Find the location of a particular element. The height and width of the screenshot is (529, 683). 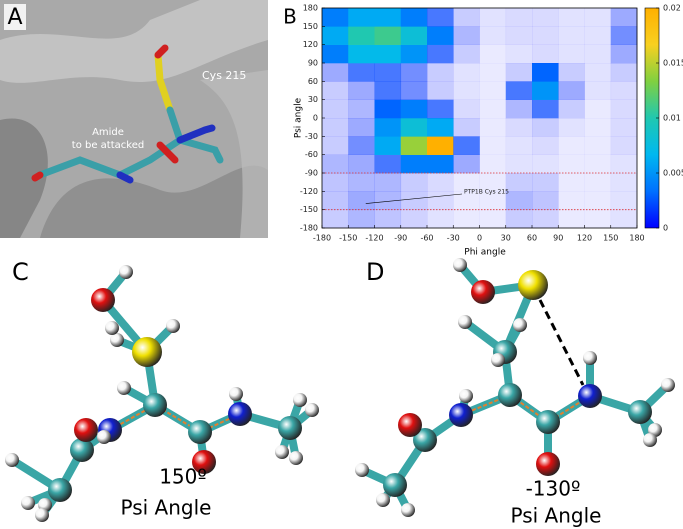

x-axis-label: Phi angle is located at coordinates (485, 253).